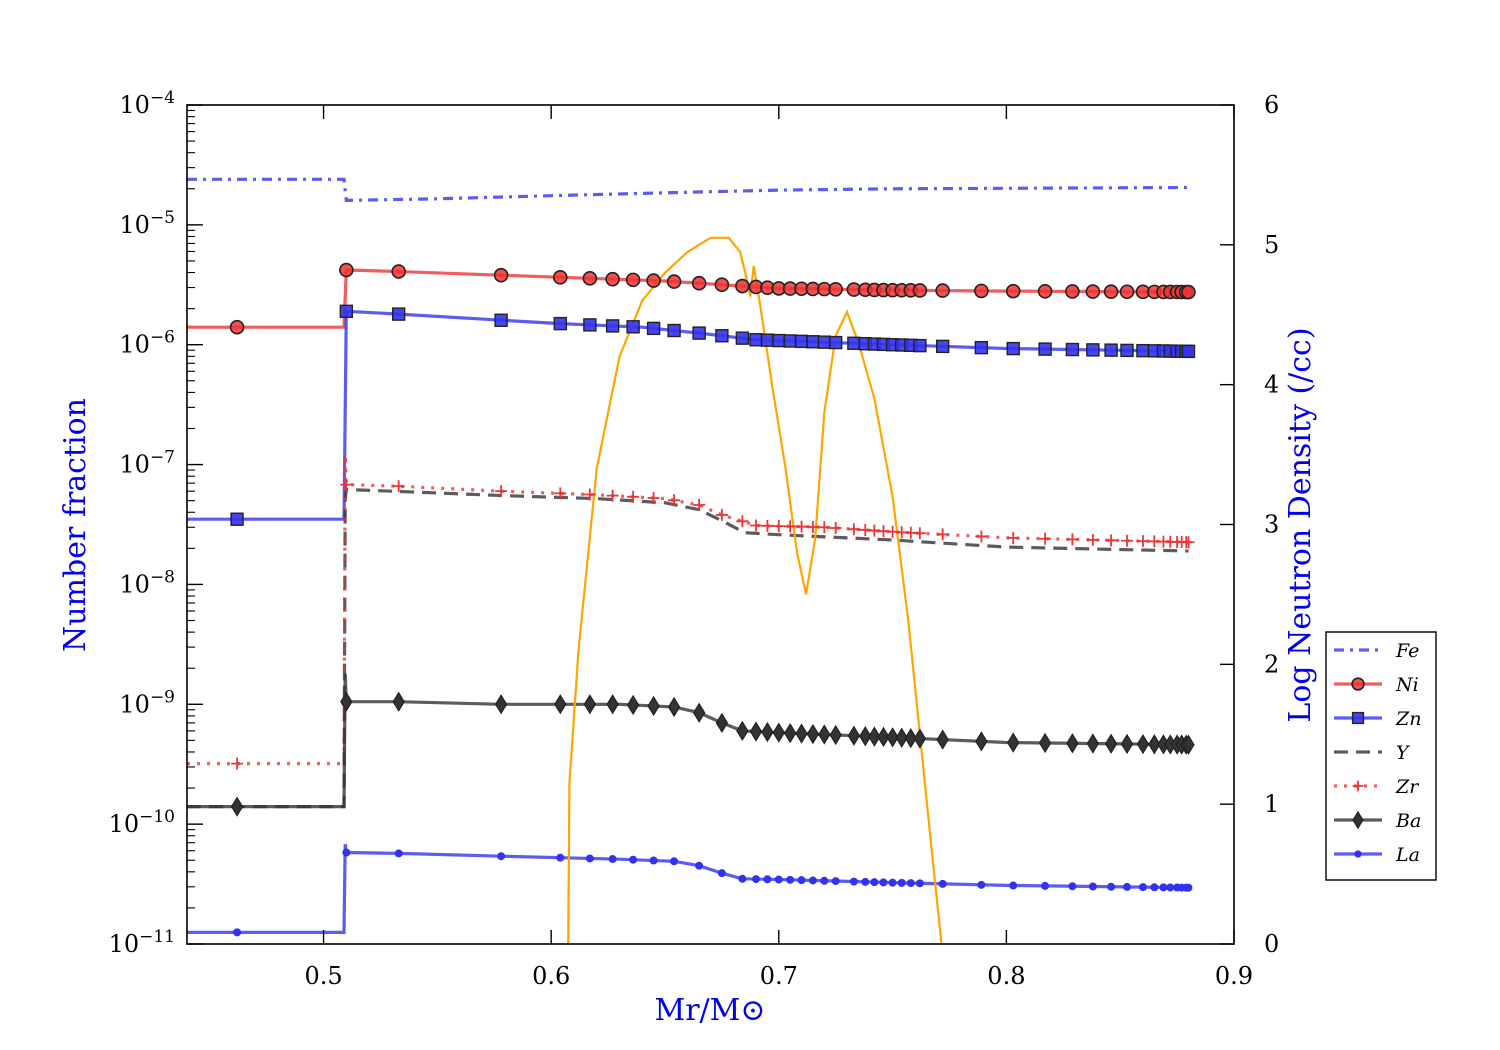 Image resolution: width=1500 pixels, height=1050 pixels. What do you see at coordinates (1271, 385) in the screenshot?
I see `y2-tick-label-4: 4` at bounding box center [1271, 385].